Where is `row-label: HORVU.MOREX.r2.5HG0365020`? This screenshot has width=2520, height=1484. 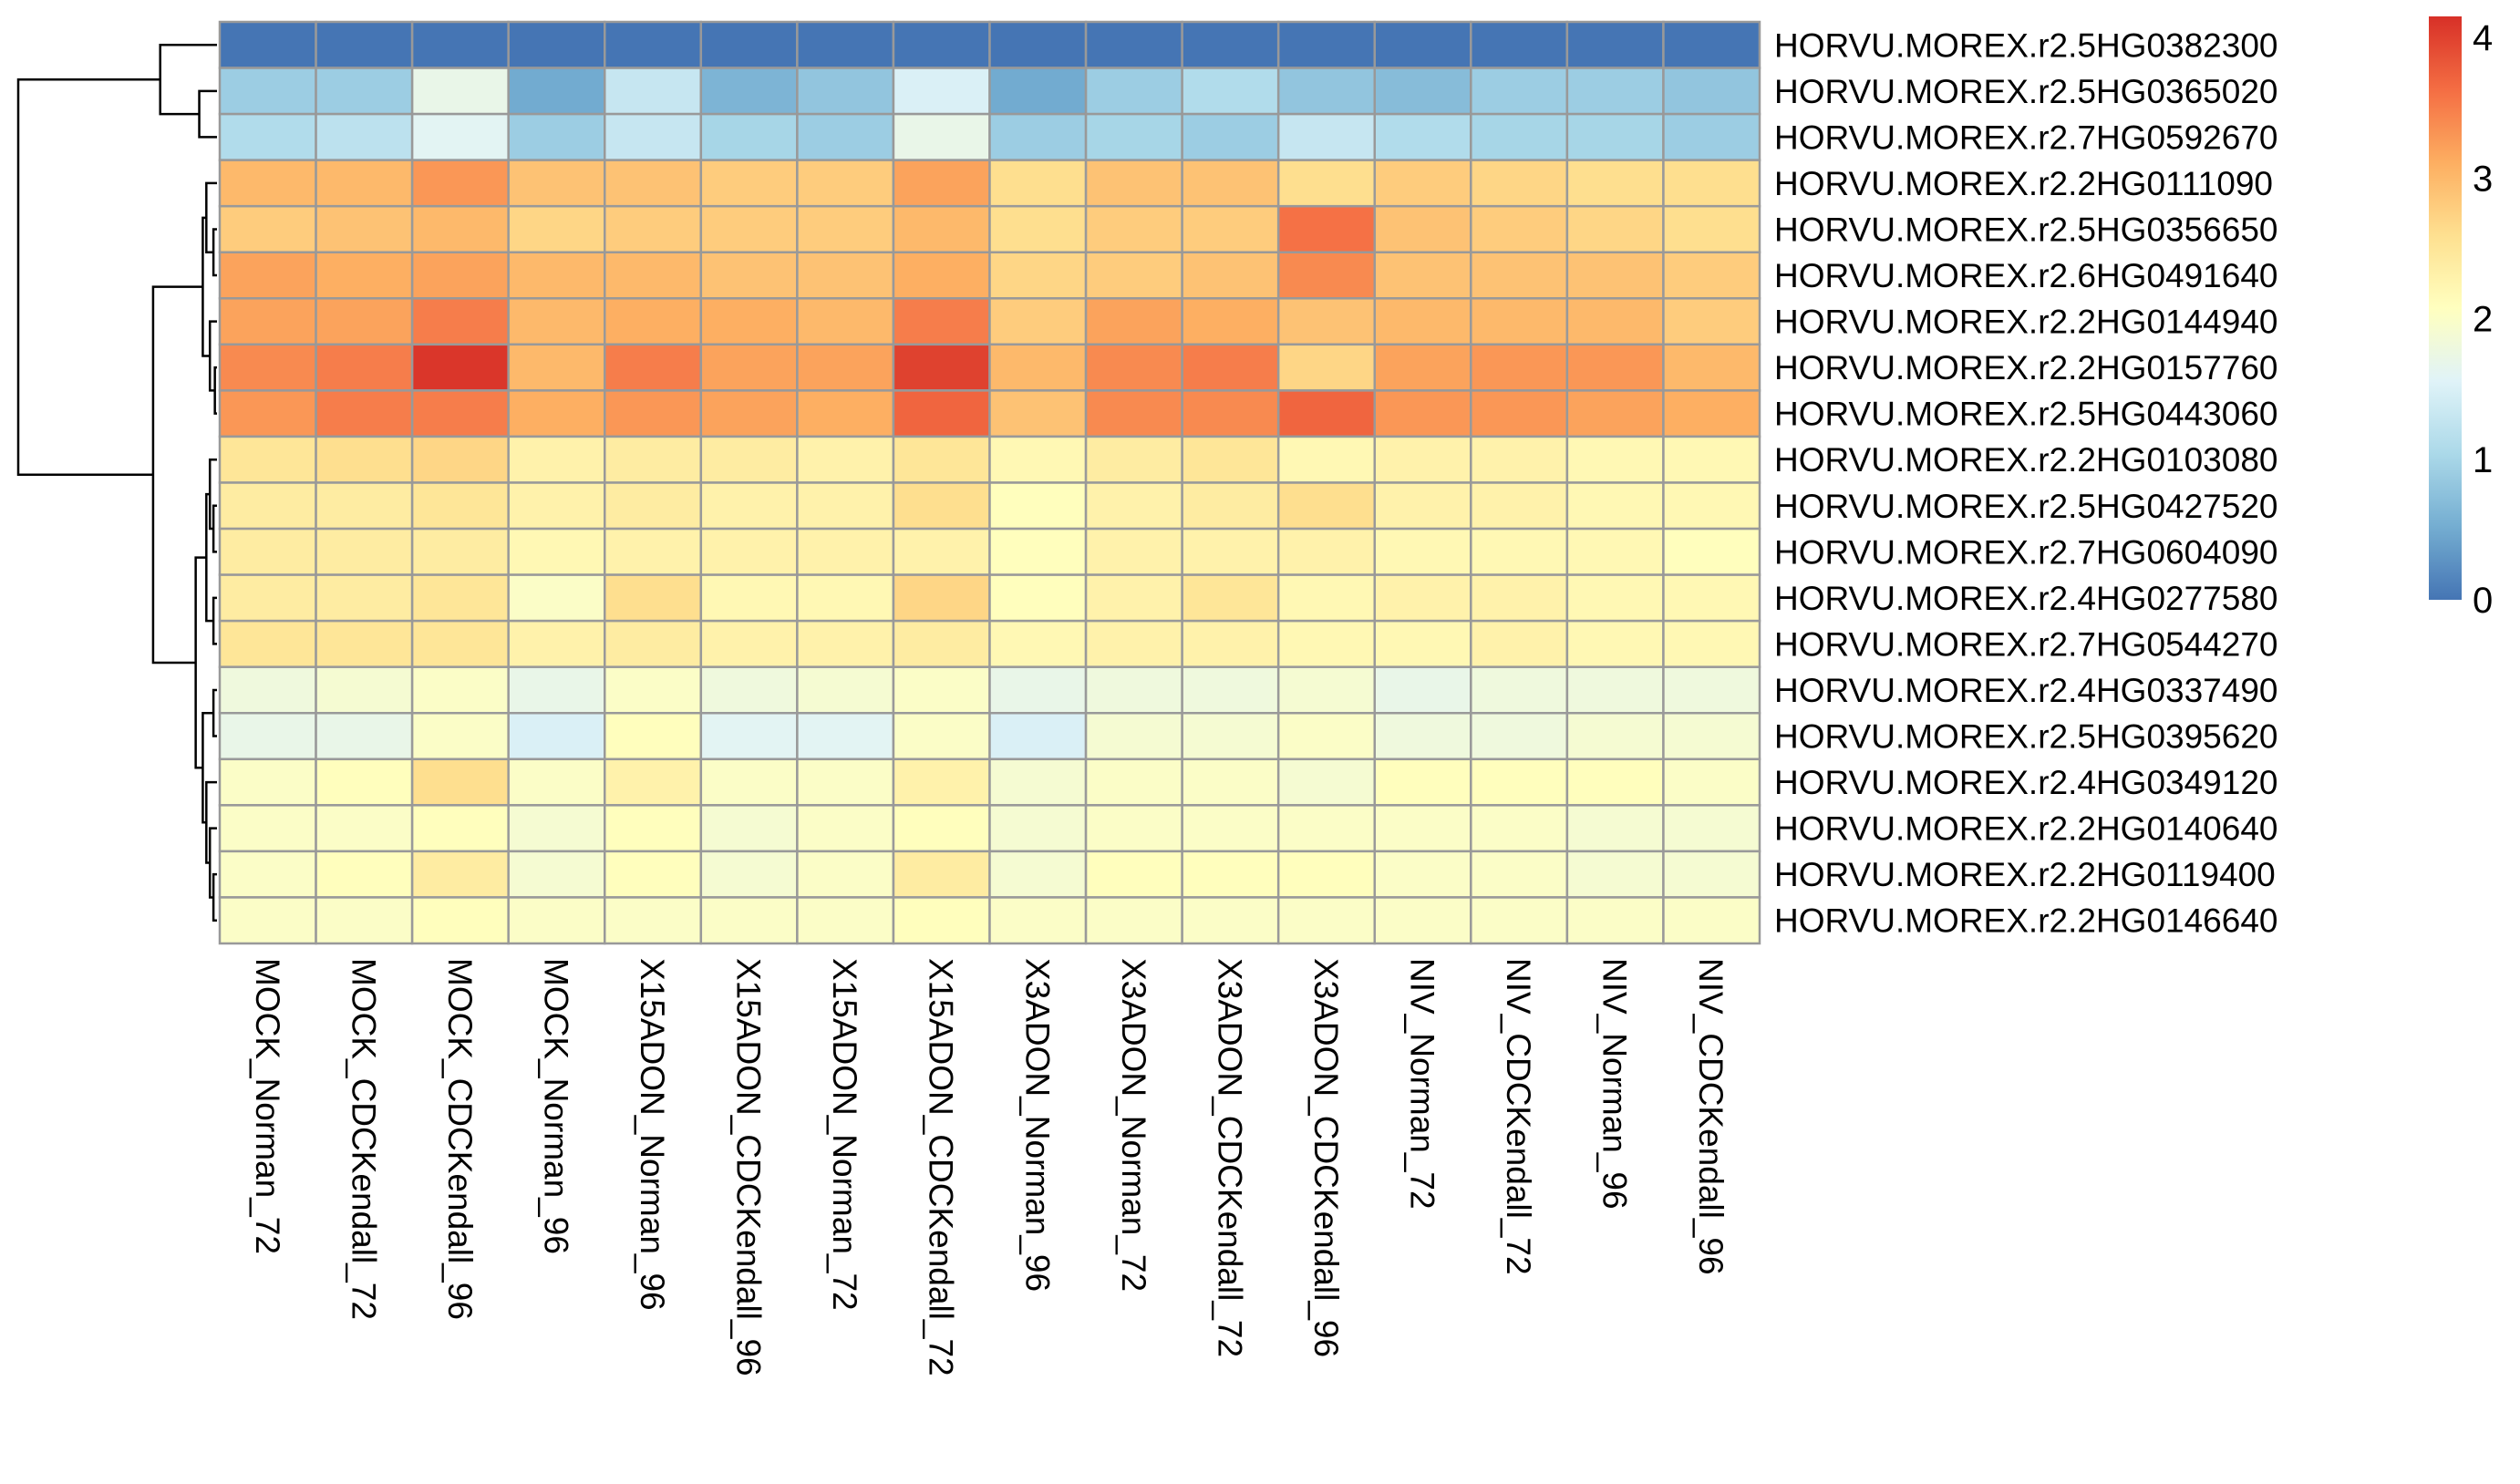 row-label: HORVU.MOREX.r2.5HG0365020 is located at coordinates (2026, 91).